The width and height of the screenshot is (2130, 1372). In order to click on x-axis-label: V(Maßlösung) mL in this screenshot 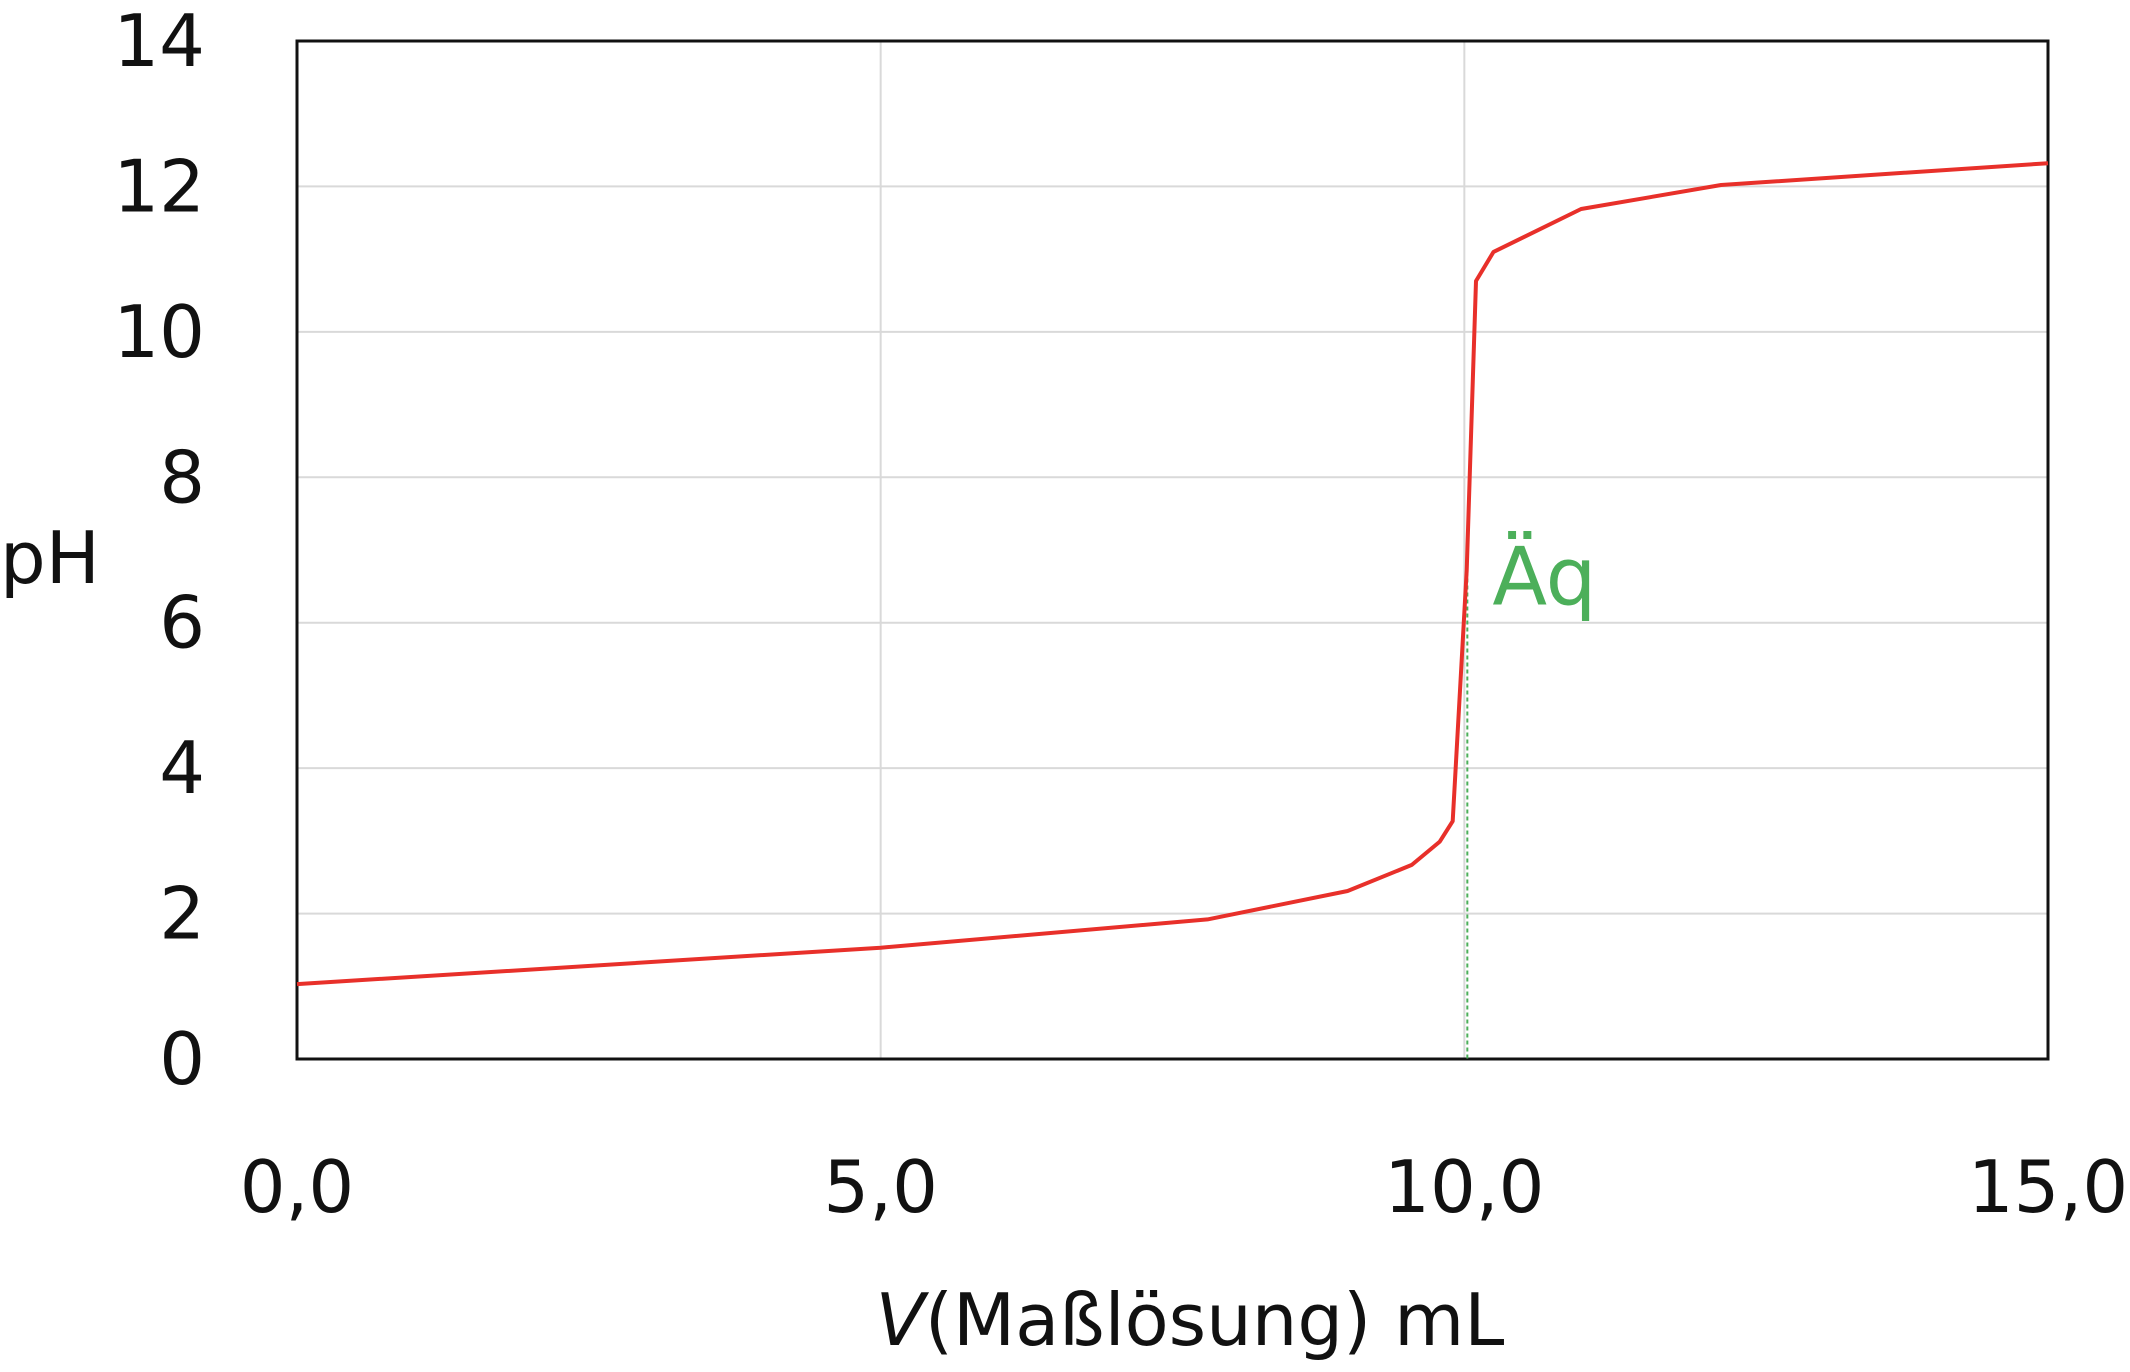, I will do `click(1190, 1320)`.